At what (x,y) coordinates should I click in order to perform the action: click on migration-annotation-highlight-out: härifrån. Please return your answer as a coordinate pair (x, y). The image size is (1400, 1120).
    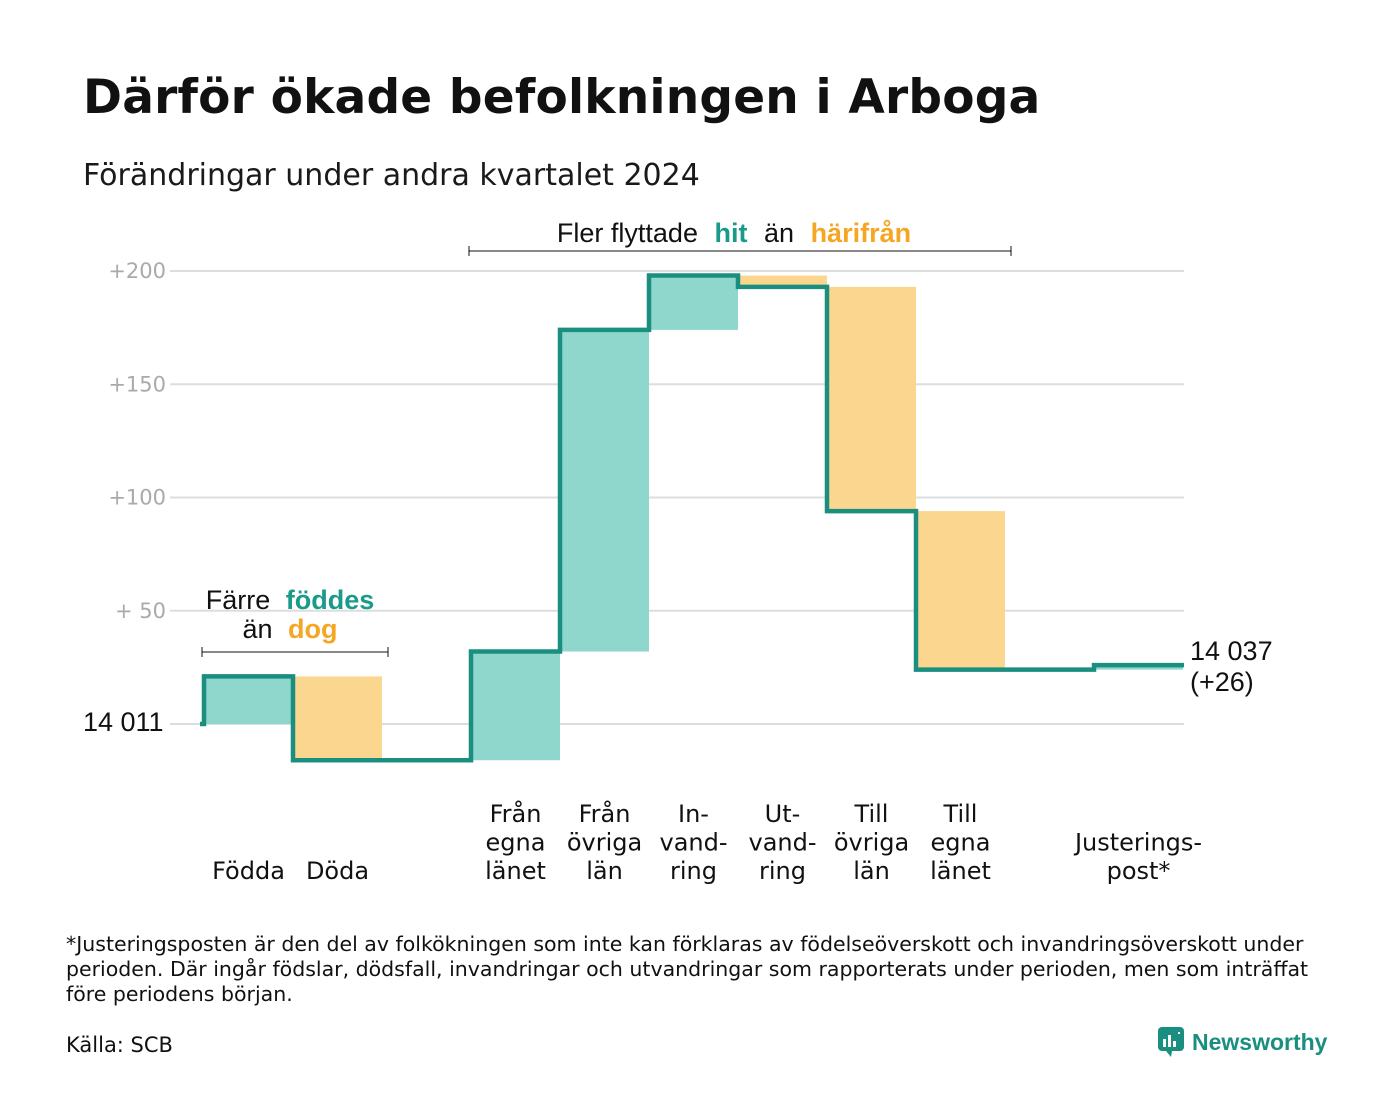
    Looking at the image, I should click on (861, 233).